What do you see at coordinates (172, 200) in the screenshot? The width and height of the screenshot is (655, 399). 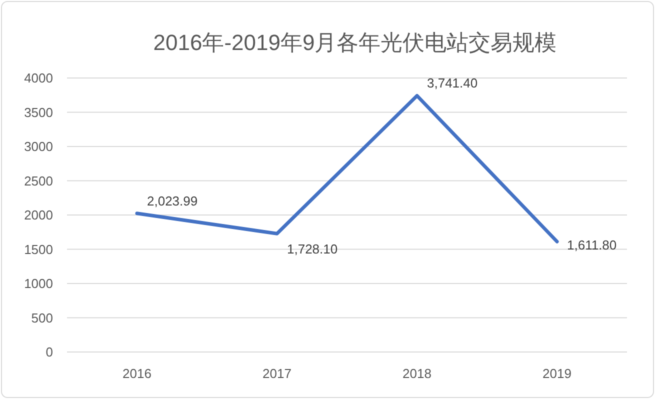 I see `data-label: 2,023.99` at bounding box center [172, 200].